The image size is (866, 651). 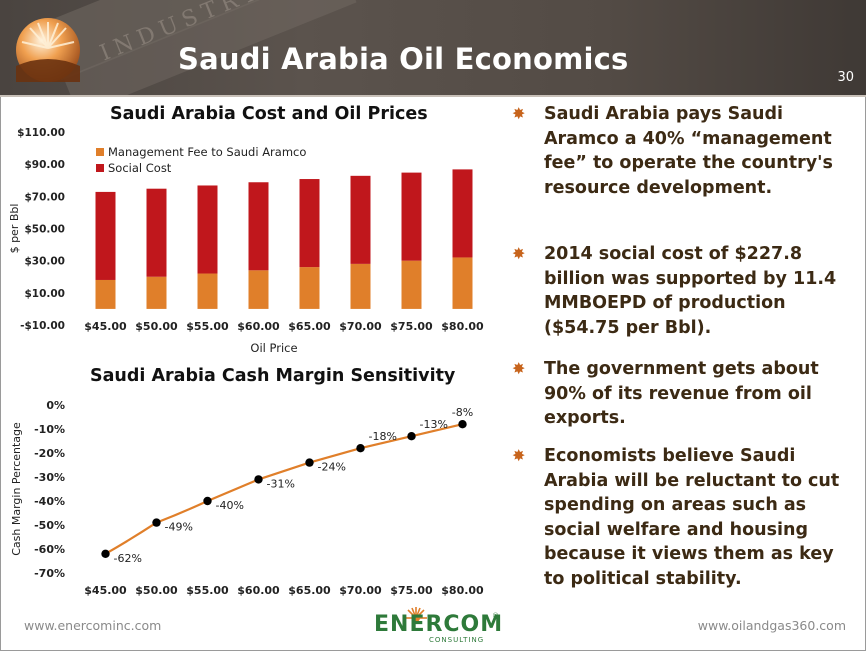 I want to click on y-tick-label: $70.00, so click(x=44, y=197).